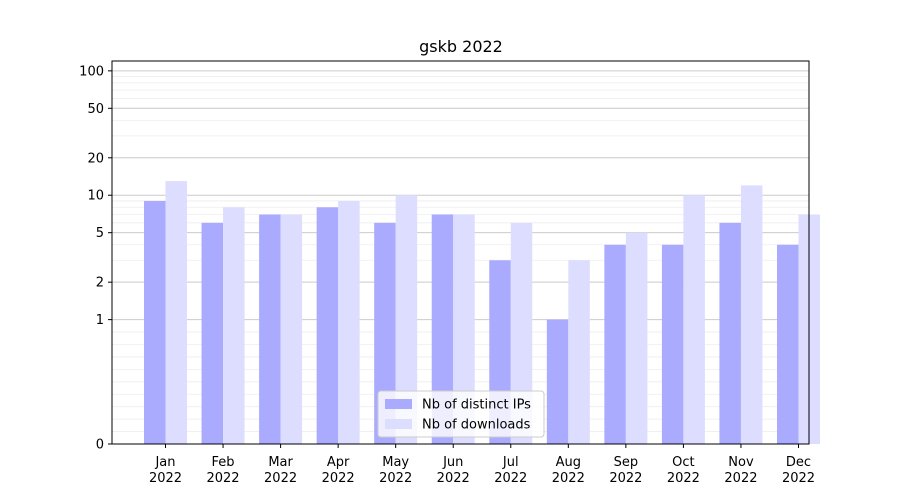  Describe the element at coordinates (100, 320) in the screenshot. I see `y-tick-label: 1` at that location.